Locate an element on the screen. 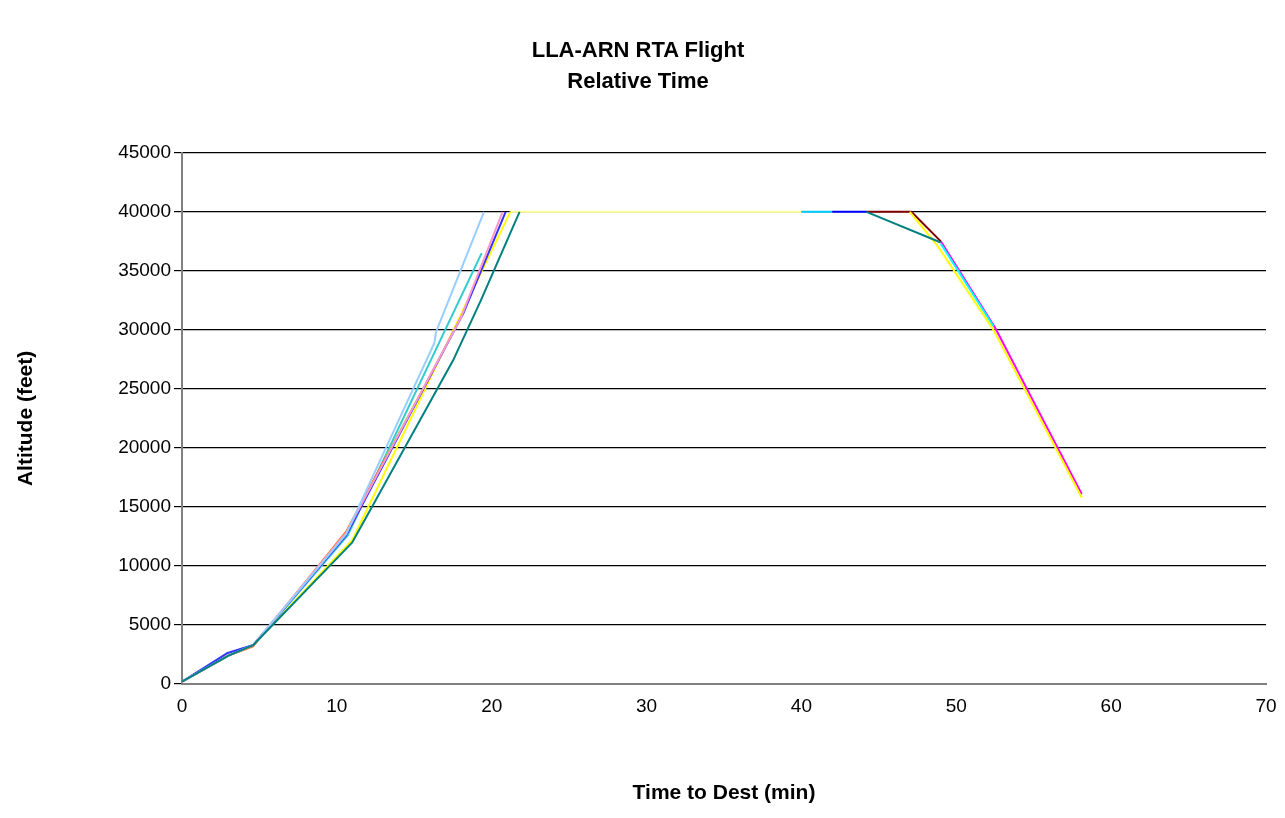  y-tick-label: 30000 is located at coordinates (144, 329).